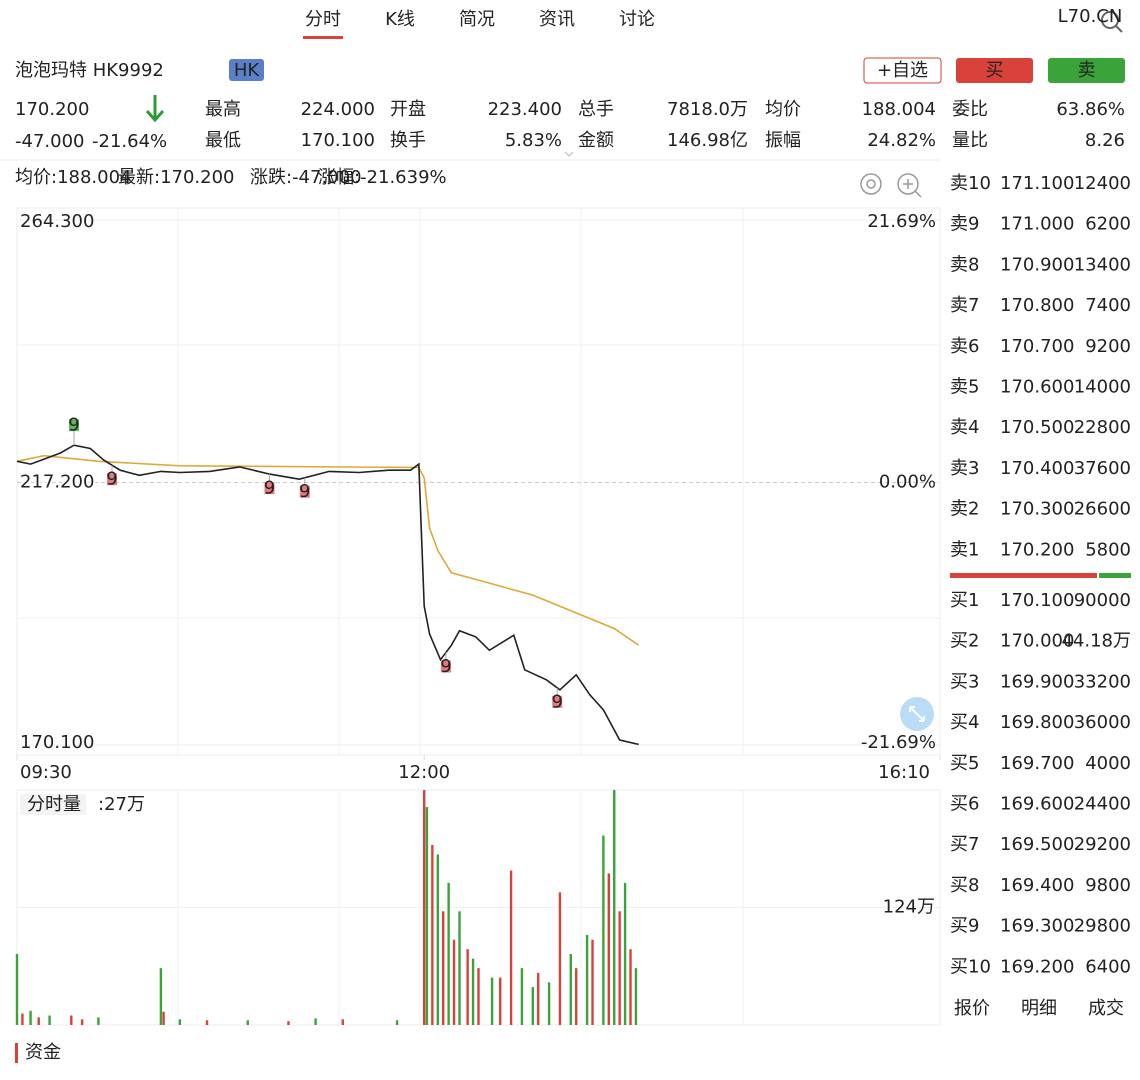 The height and width of the screenshot is (1080, 1140). I want to click on book-label: 卖10, so click(970, 183).